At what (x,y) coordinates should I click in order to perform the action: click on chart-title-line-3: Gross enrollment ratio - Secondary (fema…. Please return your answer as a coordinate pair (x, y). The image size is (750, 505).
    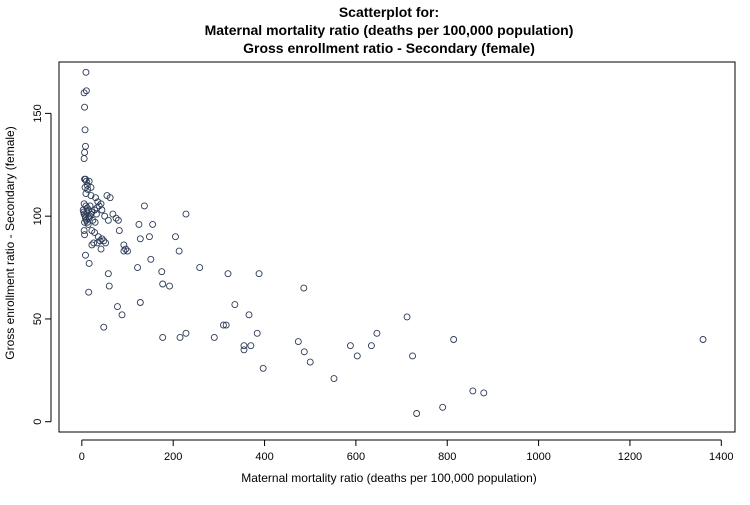
    Looking at the image, I should click on (389, 48).